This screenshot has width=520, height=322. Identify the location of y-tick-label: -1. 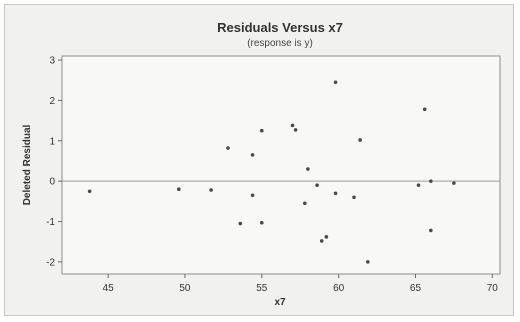
(50, 222).